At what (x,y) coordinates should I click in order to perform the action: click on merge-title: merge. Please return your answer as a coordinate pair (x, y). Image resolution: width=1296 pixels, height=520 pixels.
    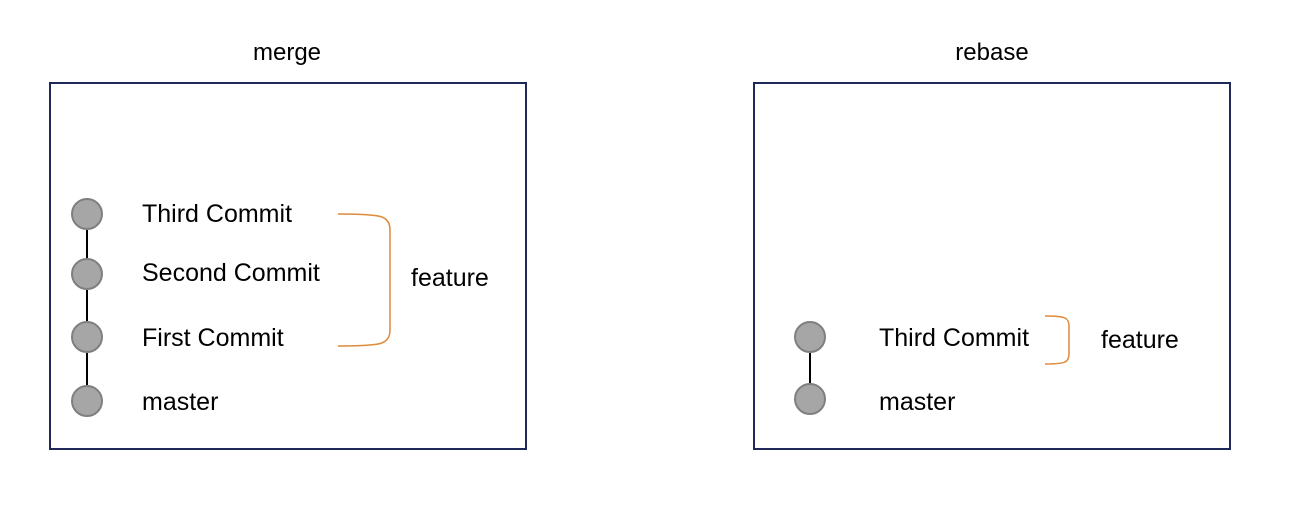
    Looking at the image, I should click on (287, 52).